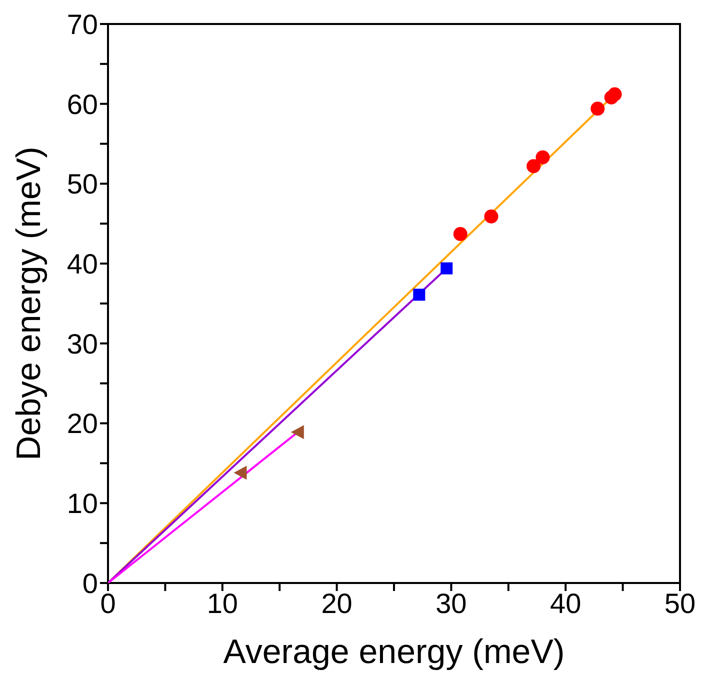 This screenshot has width=701, height=677. I want to click on y-tick-label: 50, so click(82, 184).